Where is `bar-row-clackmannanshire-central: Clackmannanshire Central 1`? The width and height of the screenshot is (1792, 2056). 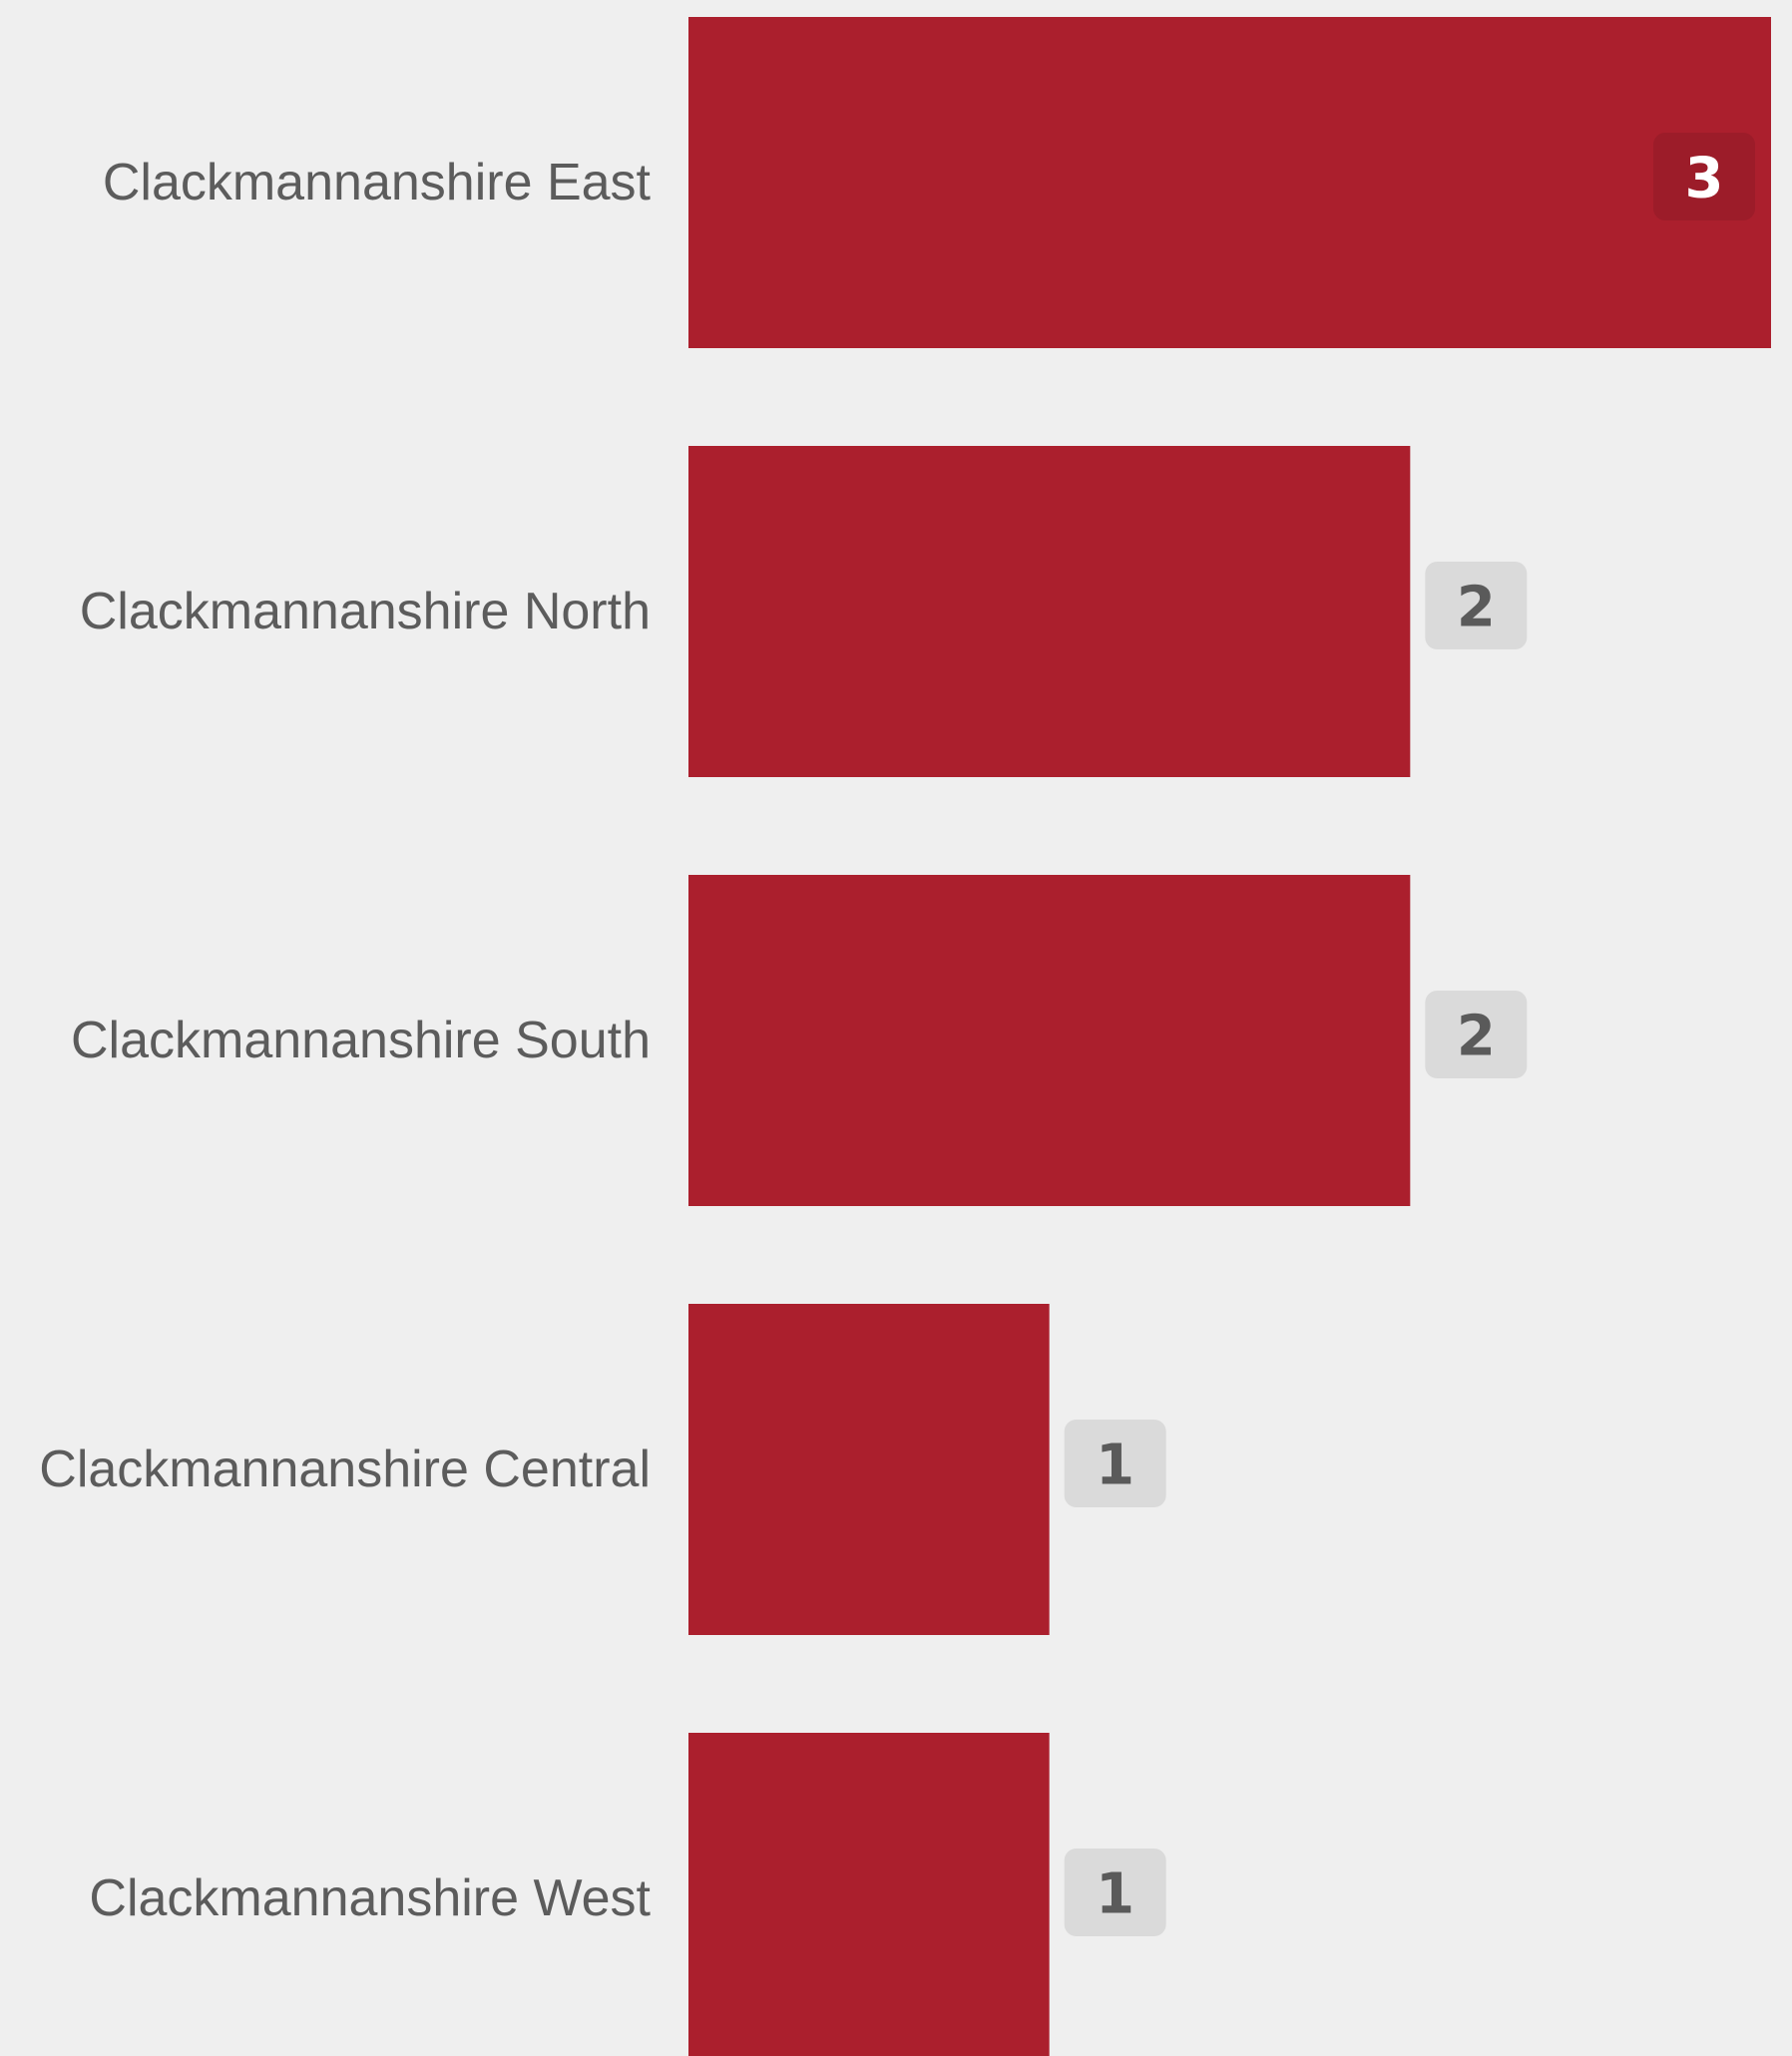 bar-row-clackmannanshire-central: Clackmannanshire Central 1 is located at coordinates (602, 1469).